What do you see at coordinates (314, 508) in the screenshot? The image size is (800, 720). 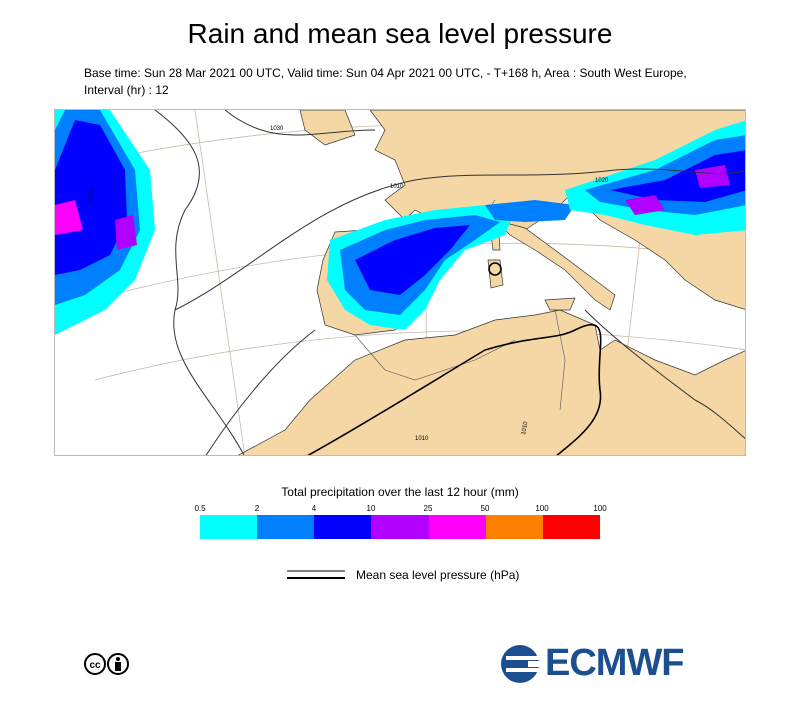 I see `legend-tick: 4` at bounding box center [314, 508].